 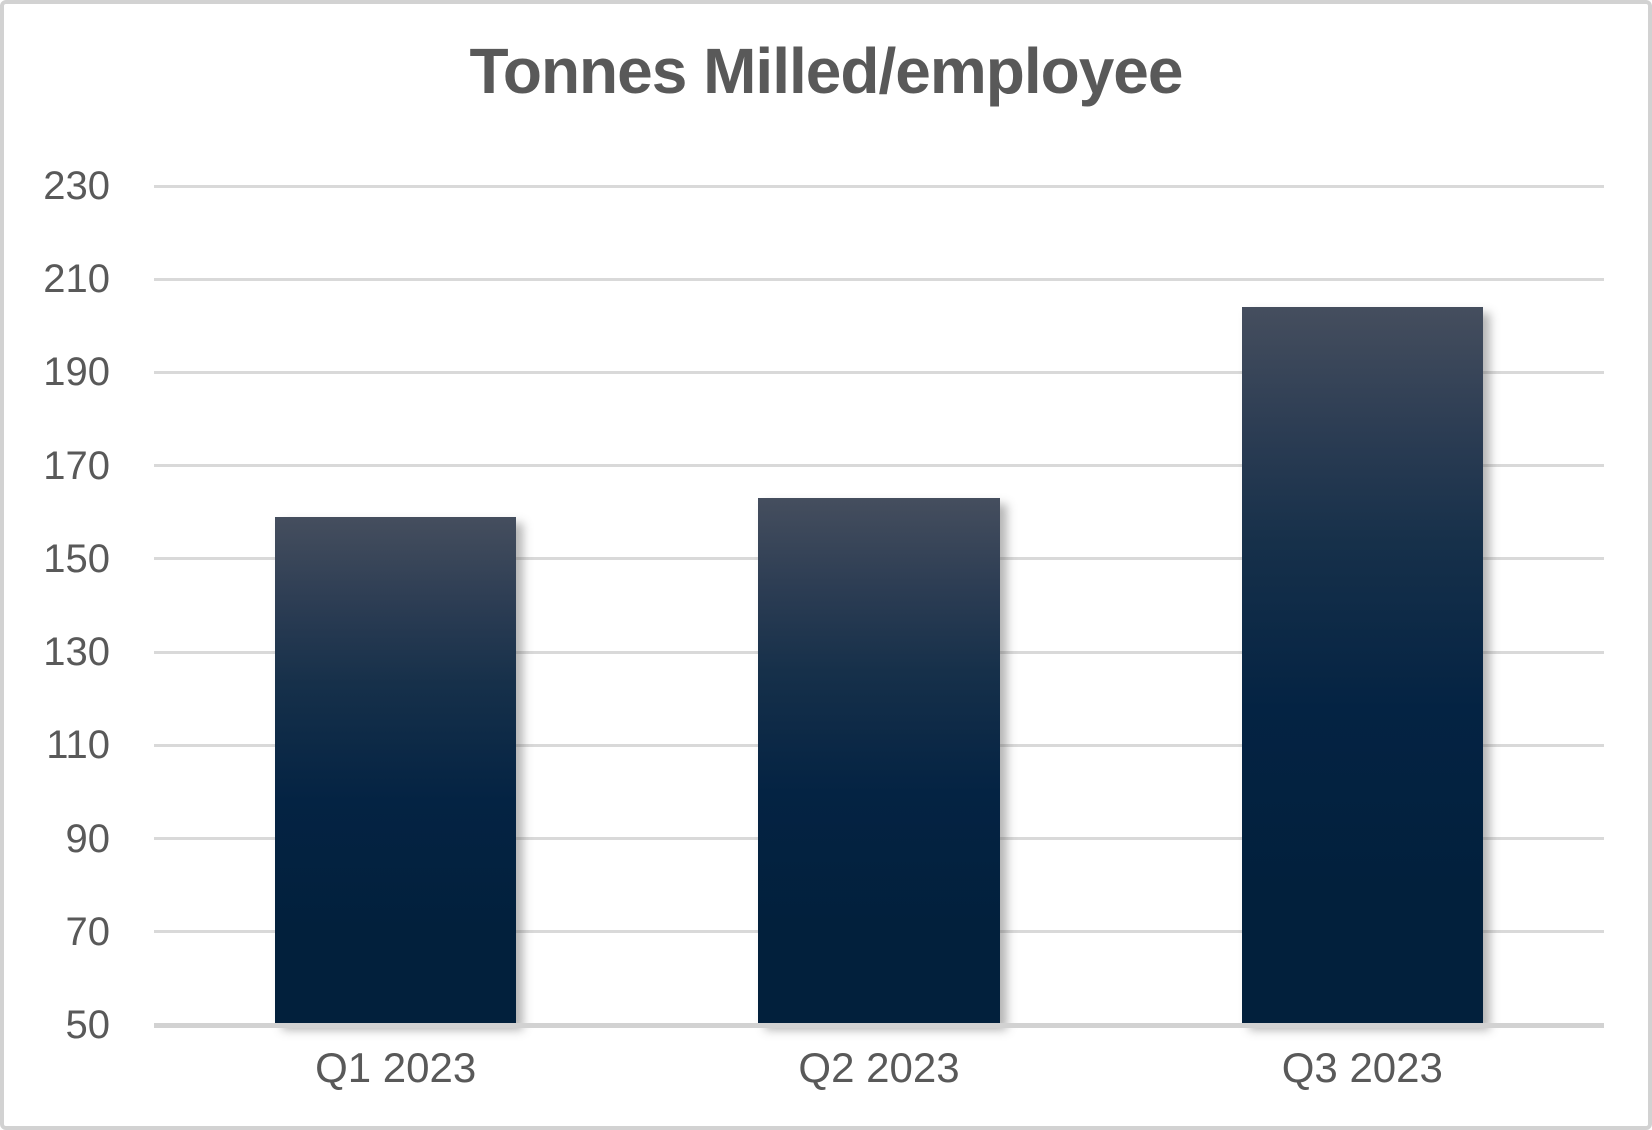 I want to click on x-axis-label: Q1 2023, so click(x=396, y=1067).